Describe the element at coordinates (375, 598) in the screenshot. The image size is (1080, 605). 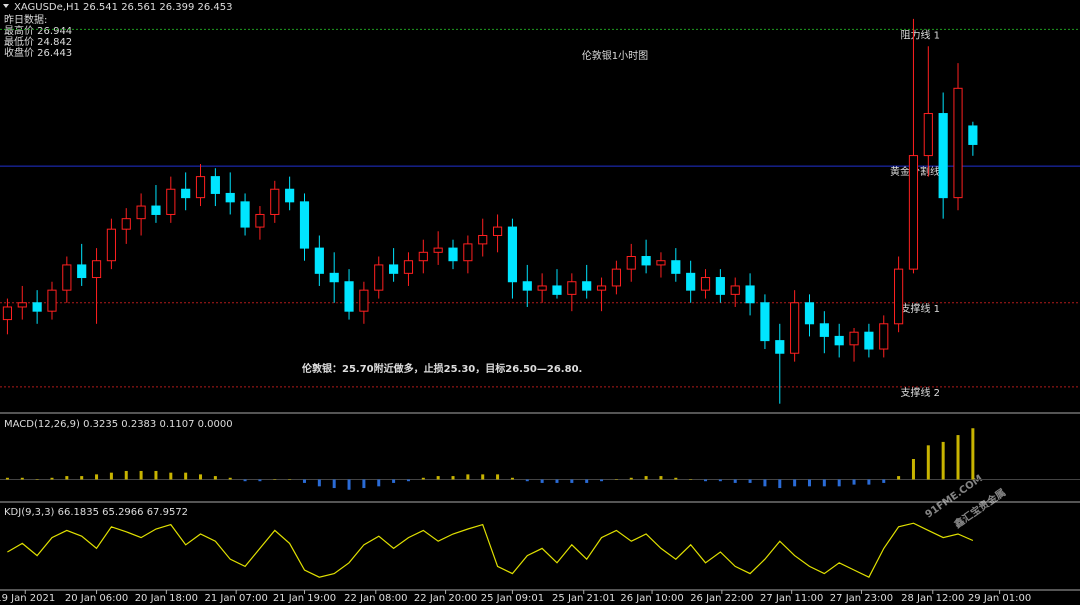
I see `x-tick-label: 22 Jan 08:00` at that location.